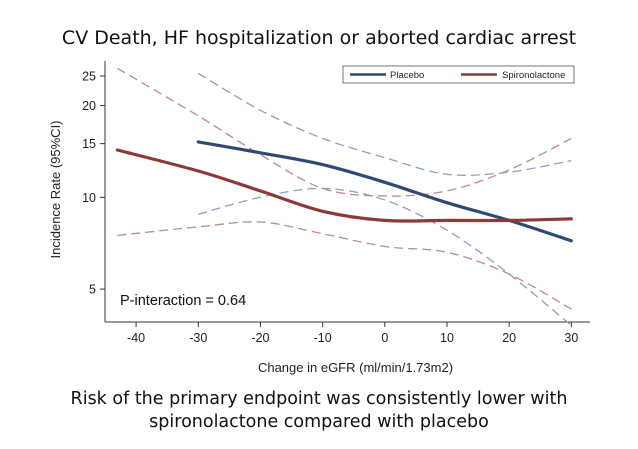 The width and height of the screenshot is (638, 449). Describe the element at coordinates (571, 338) in the screenshot. I see `x-tick-label: 30` at that location.